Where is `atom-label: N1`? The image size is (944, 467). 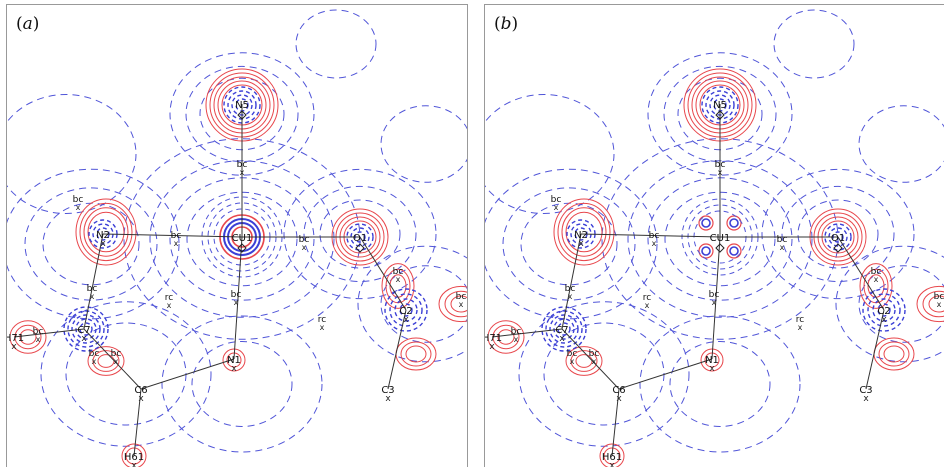
atom-label: N1 is located at coordinates (234, 360).